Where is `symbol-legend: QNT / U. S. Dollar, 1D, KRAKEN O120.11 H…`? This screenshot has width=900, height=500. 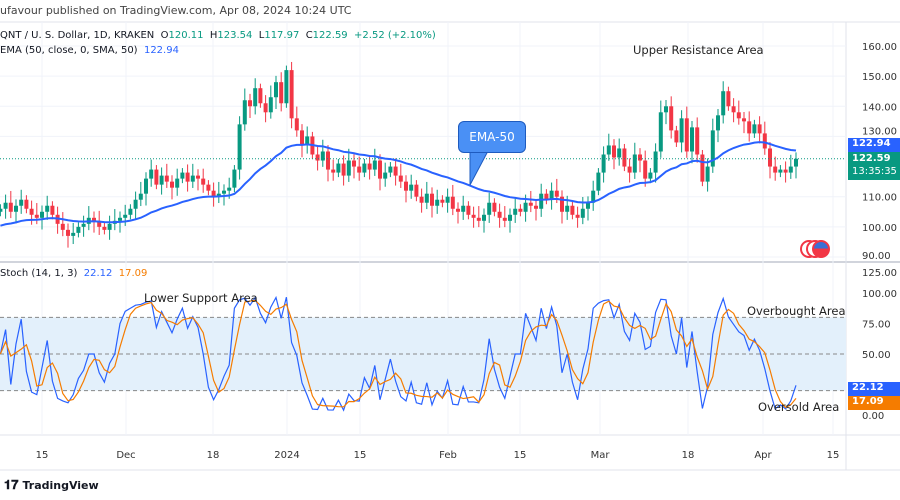 symbol-legend: QNT / U. S. Dollar, 1D, KRAKEN O120.11 H… is located at coordinates (218, 35).